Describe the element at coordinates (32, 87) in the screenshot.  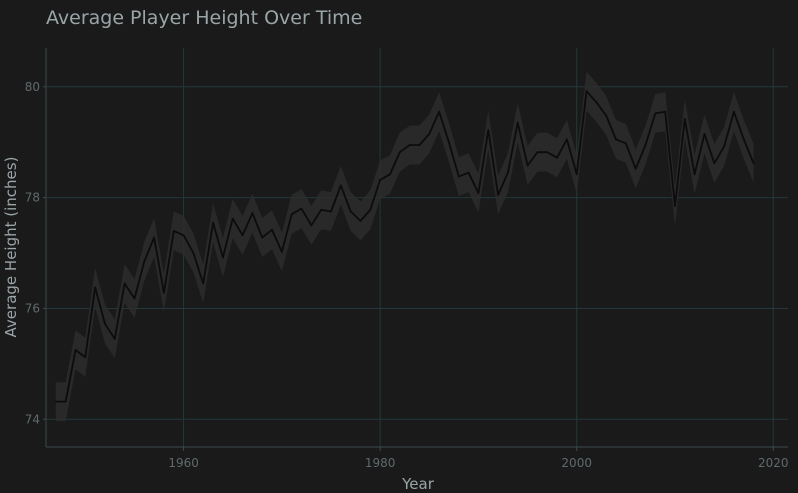
I see `y-tick-label: 80` at that location.